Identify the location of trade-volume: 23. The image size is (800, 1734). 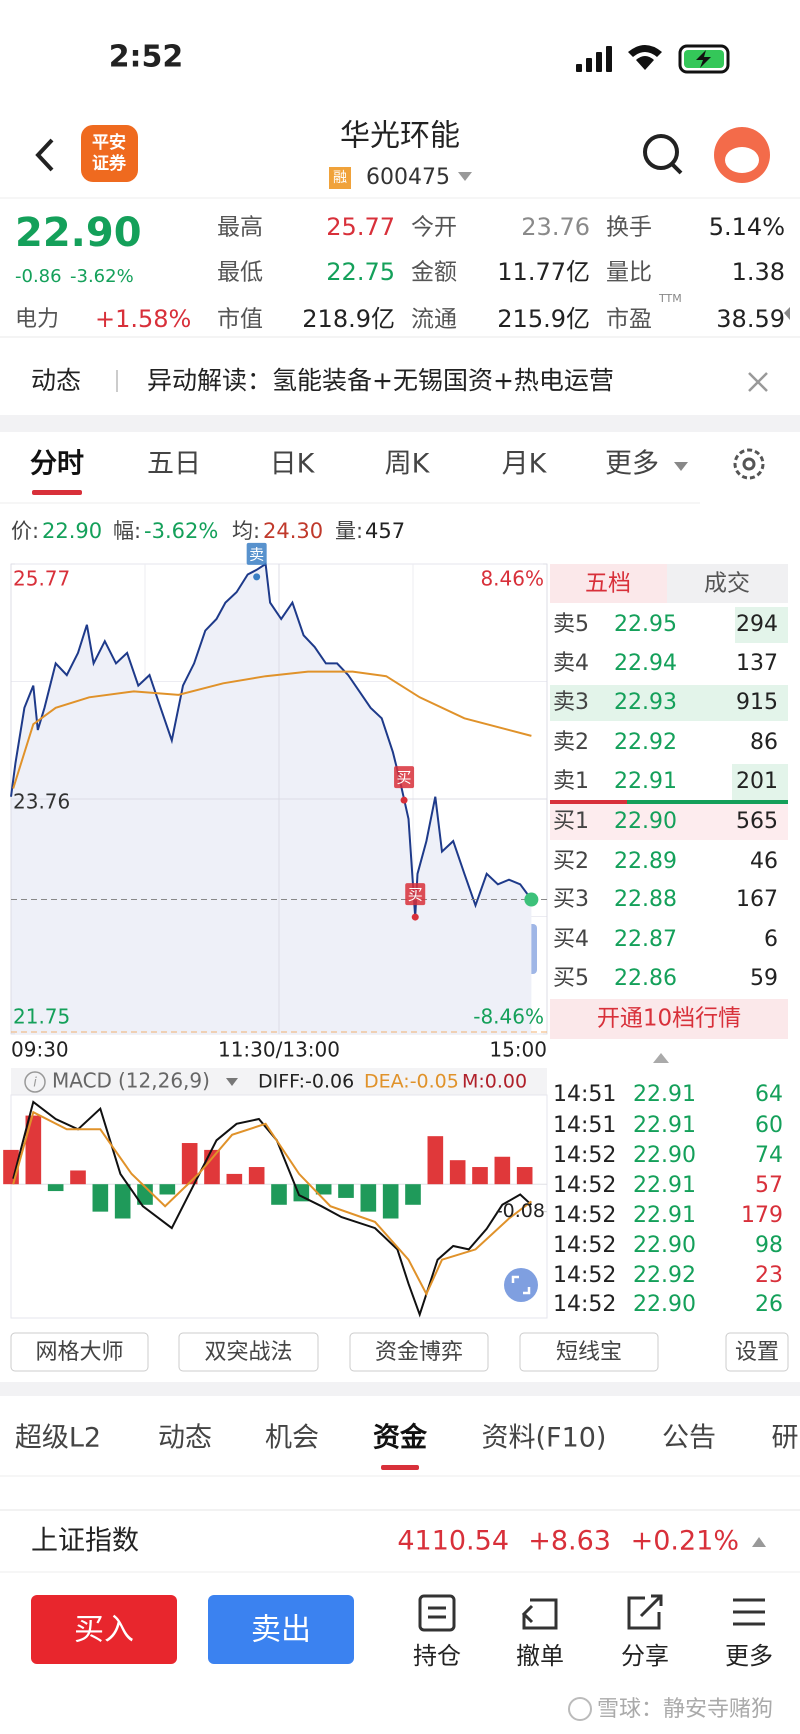
(769, 1275).